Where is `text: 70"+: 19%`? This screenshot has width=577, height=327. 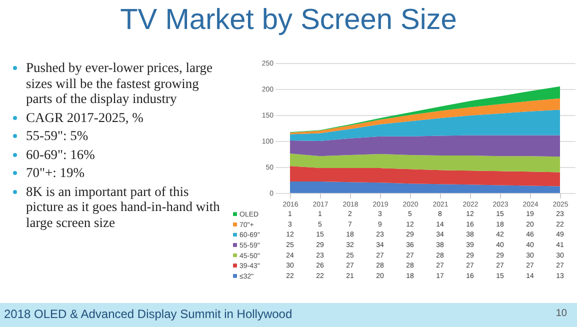 text: 70"+: 19% is located at coordinates (56, 172).